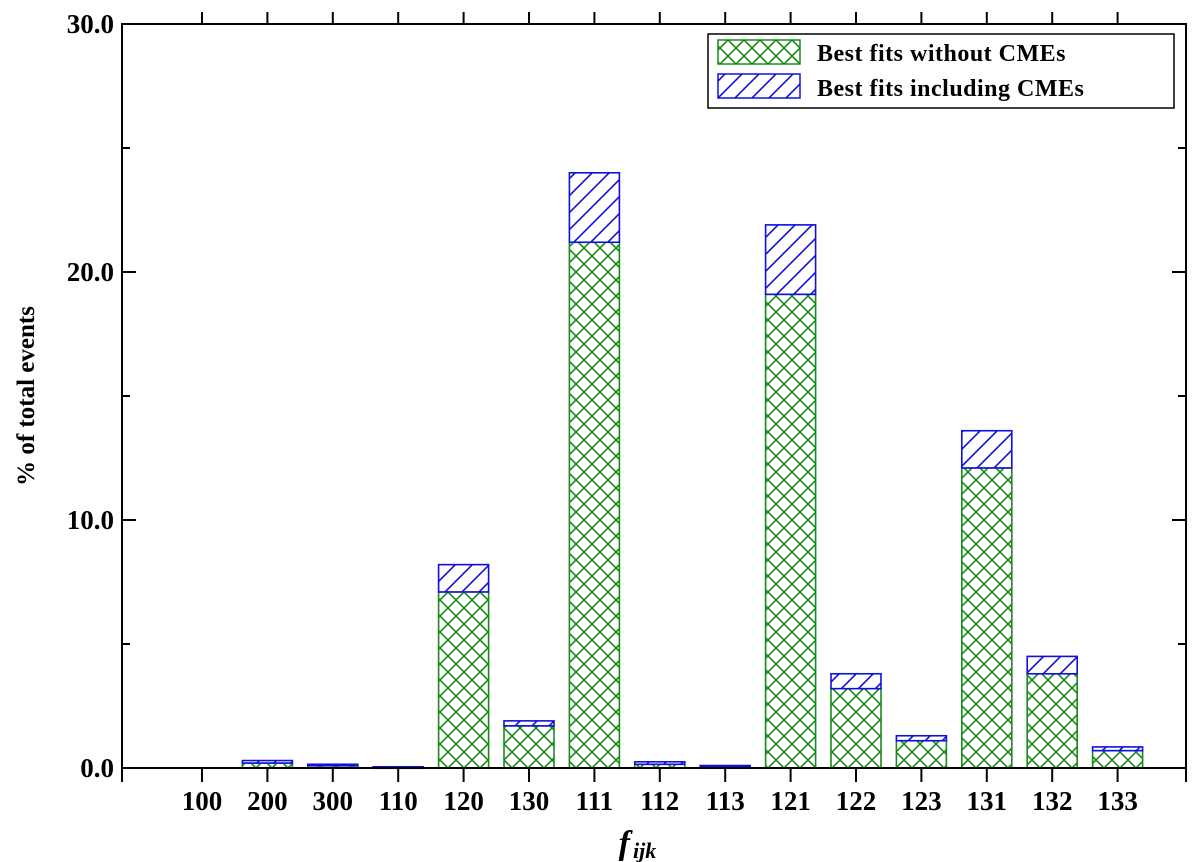  What do you see at coordinates (90, 520) in the screenshot?
I see `y-tick-label: 10.0` at bounding box center [90, 520].